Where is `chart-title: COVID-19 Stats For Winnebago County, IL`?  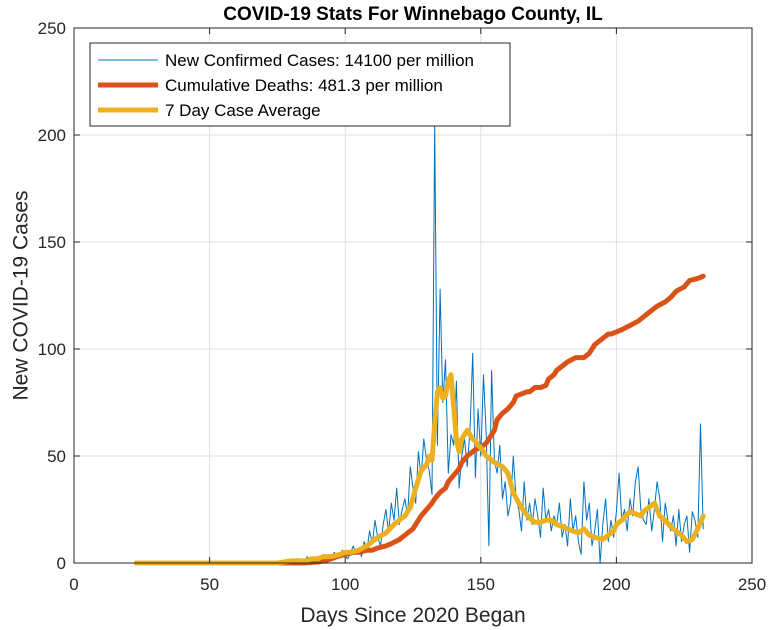 chart-title: COVID-19 Stats For Winnebago County, IL is located at coordinates (413, 14).